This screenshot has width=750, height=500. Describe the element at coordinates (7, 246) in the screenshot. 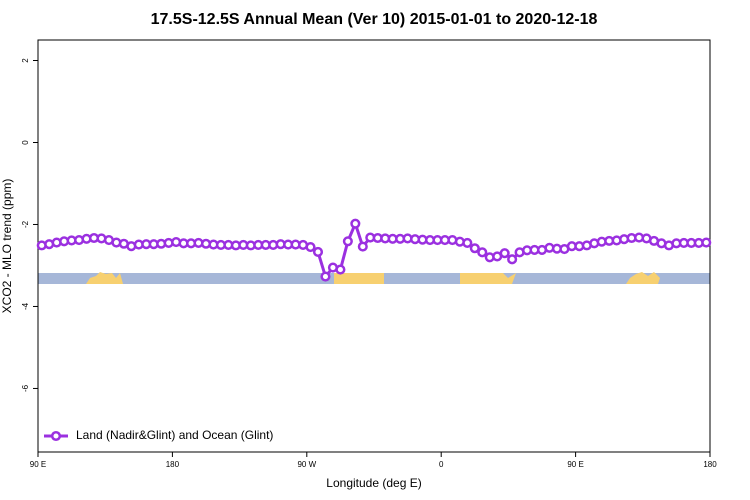

I see `y-axis-label: XCO2 - MLO trend (ppm)` at that location.